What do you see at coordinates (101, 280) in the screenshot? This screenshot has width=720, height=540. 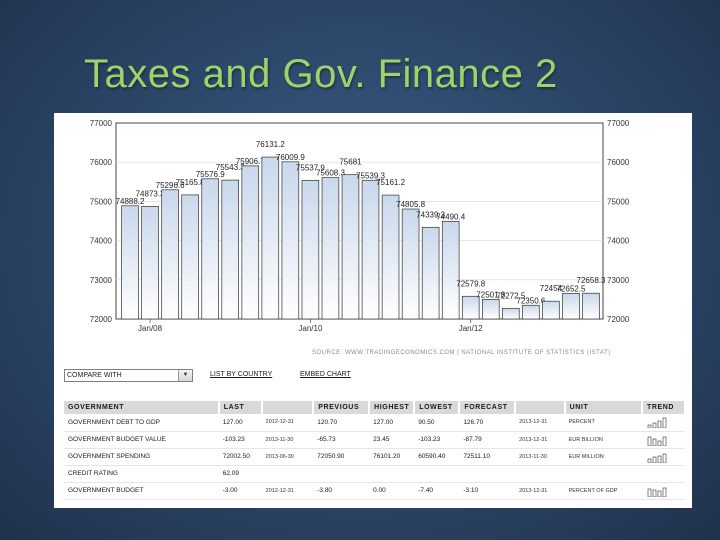 I see `y-tick-label-left: 73000` at bounding box center [101, 280].